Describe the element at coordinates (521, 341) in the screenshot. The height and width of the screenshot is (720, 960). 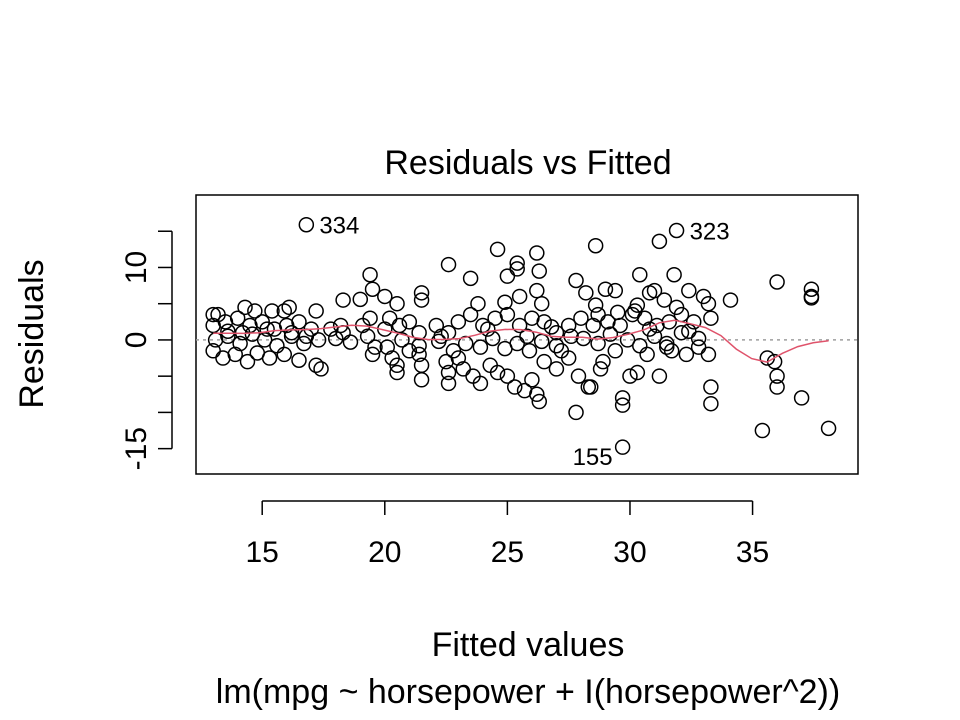
I see `smooth-trend-line` at that location.